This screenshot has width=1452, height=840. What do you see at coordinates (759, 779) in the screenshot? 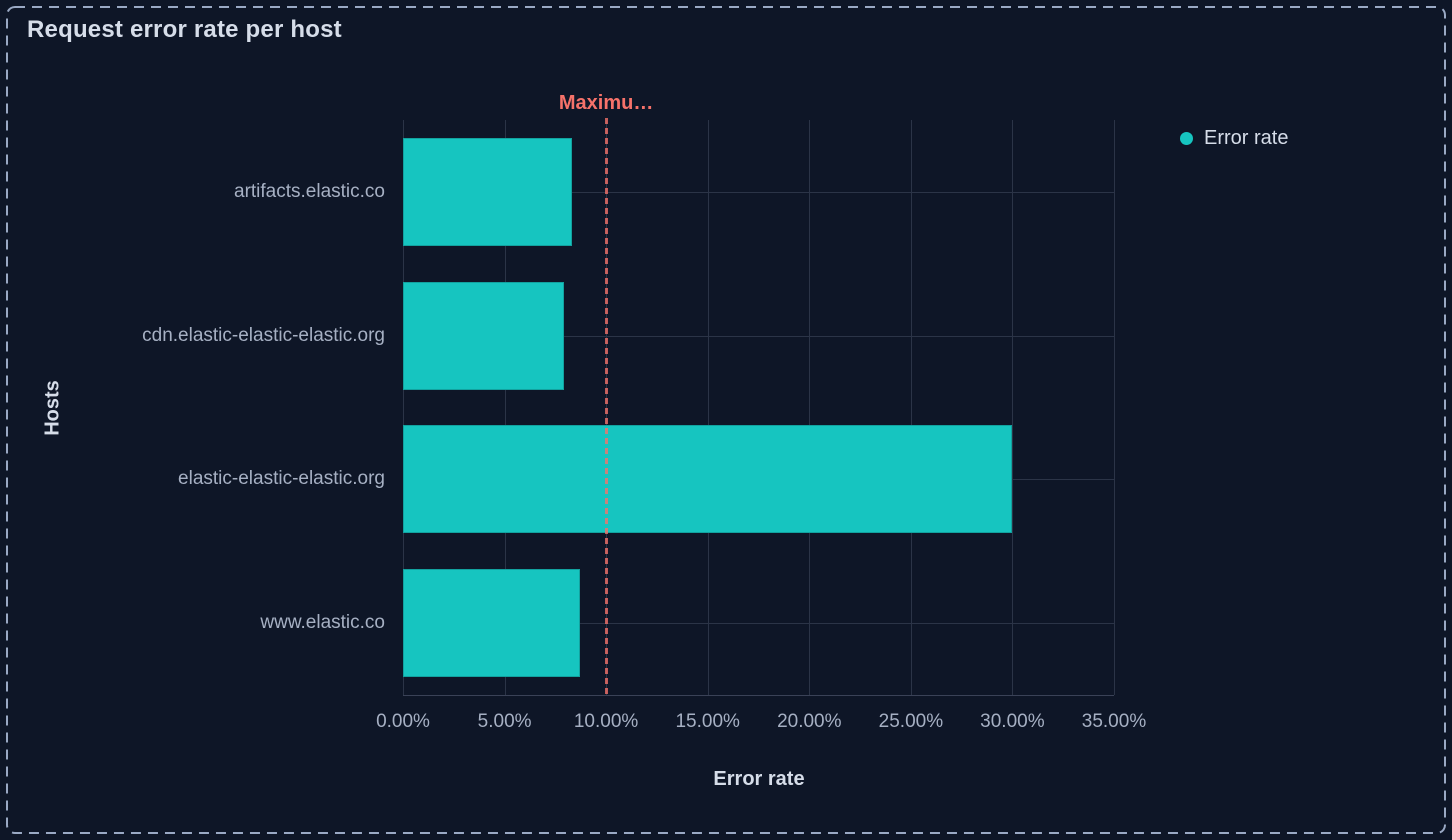
I see `x-axis-title: Error rate` at bounding box center [759, 779].